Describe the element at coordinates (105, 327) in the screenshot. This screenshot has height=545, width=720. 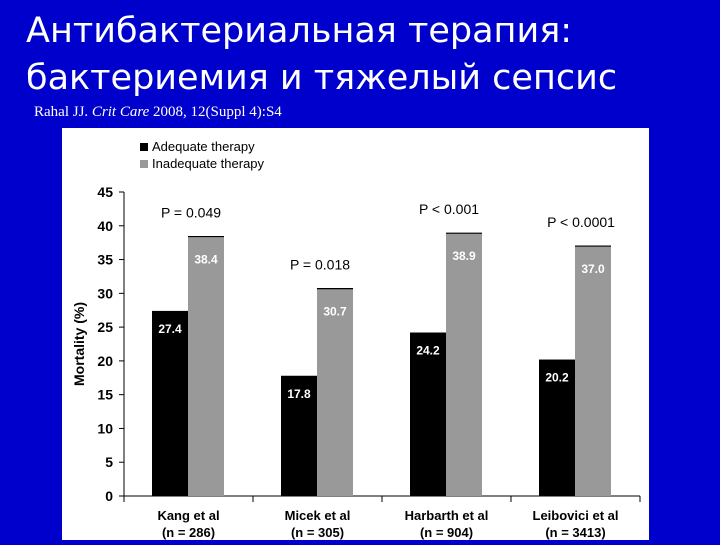
I see `y-tick-label-25: 25` at that location.